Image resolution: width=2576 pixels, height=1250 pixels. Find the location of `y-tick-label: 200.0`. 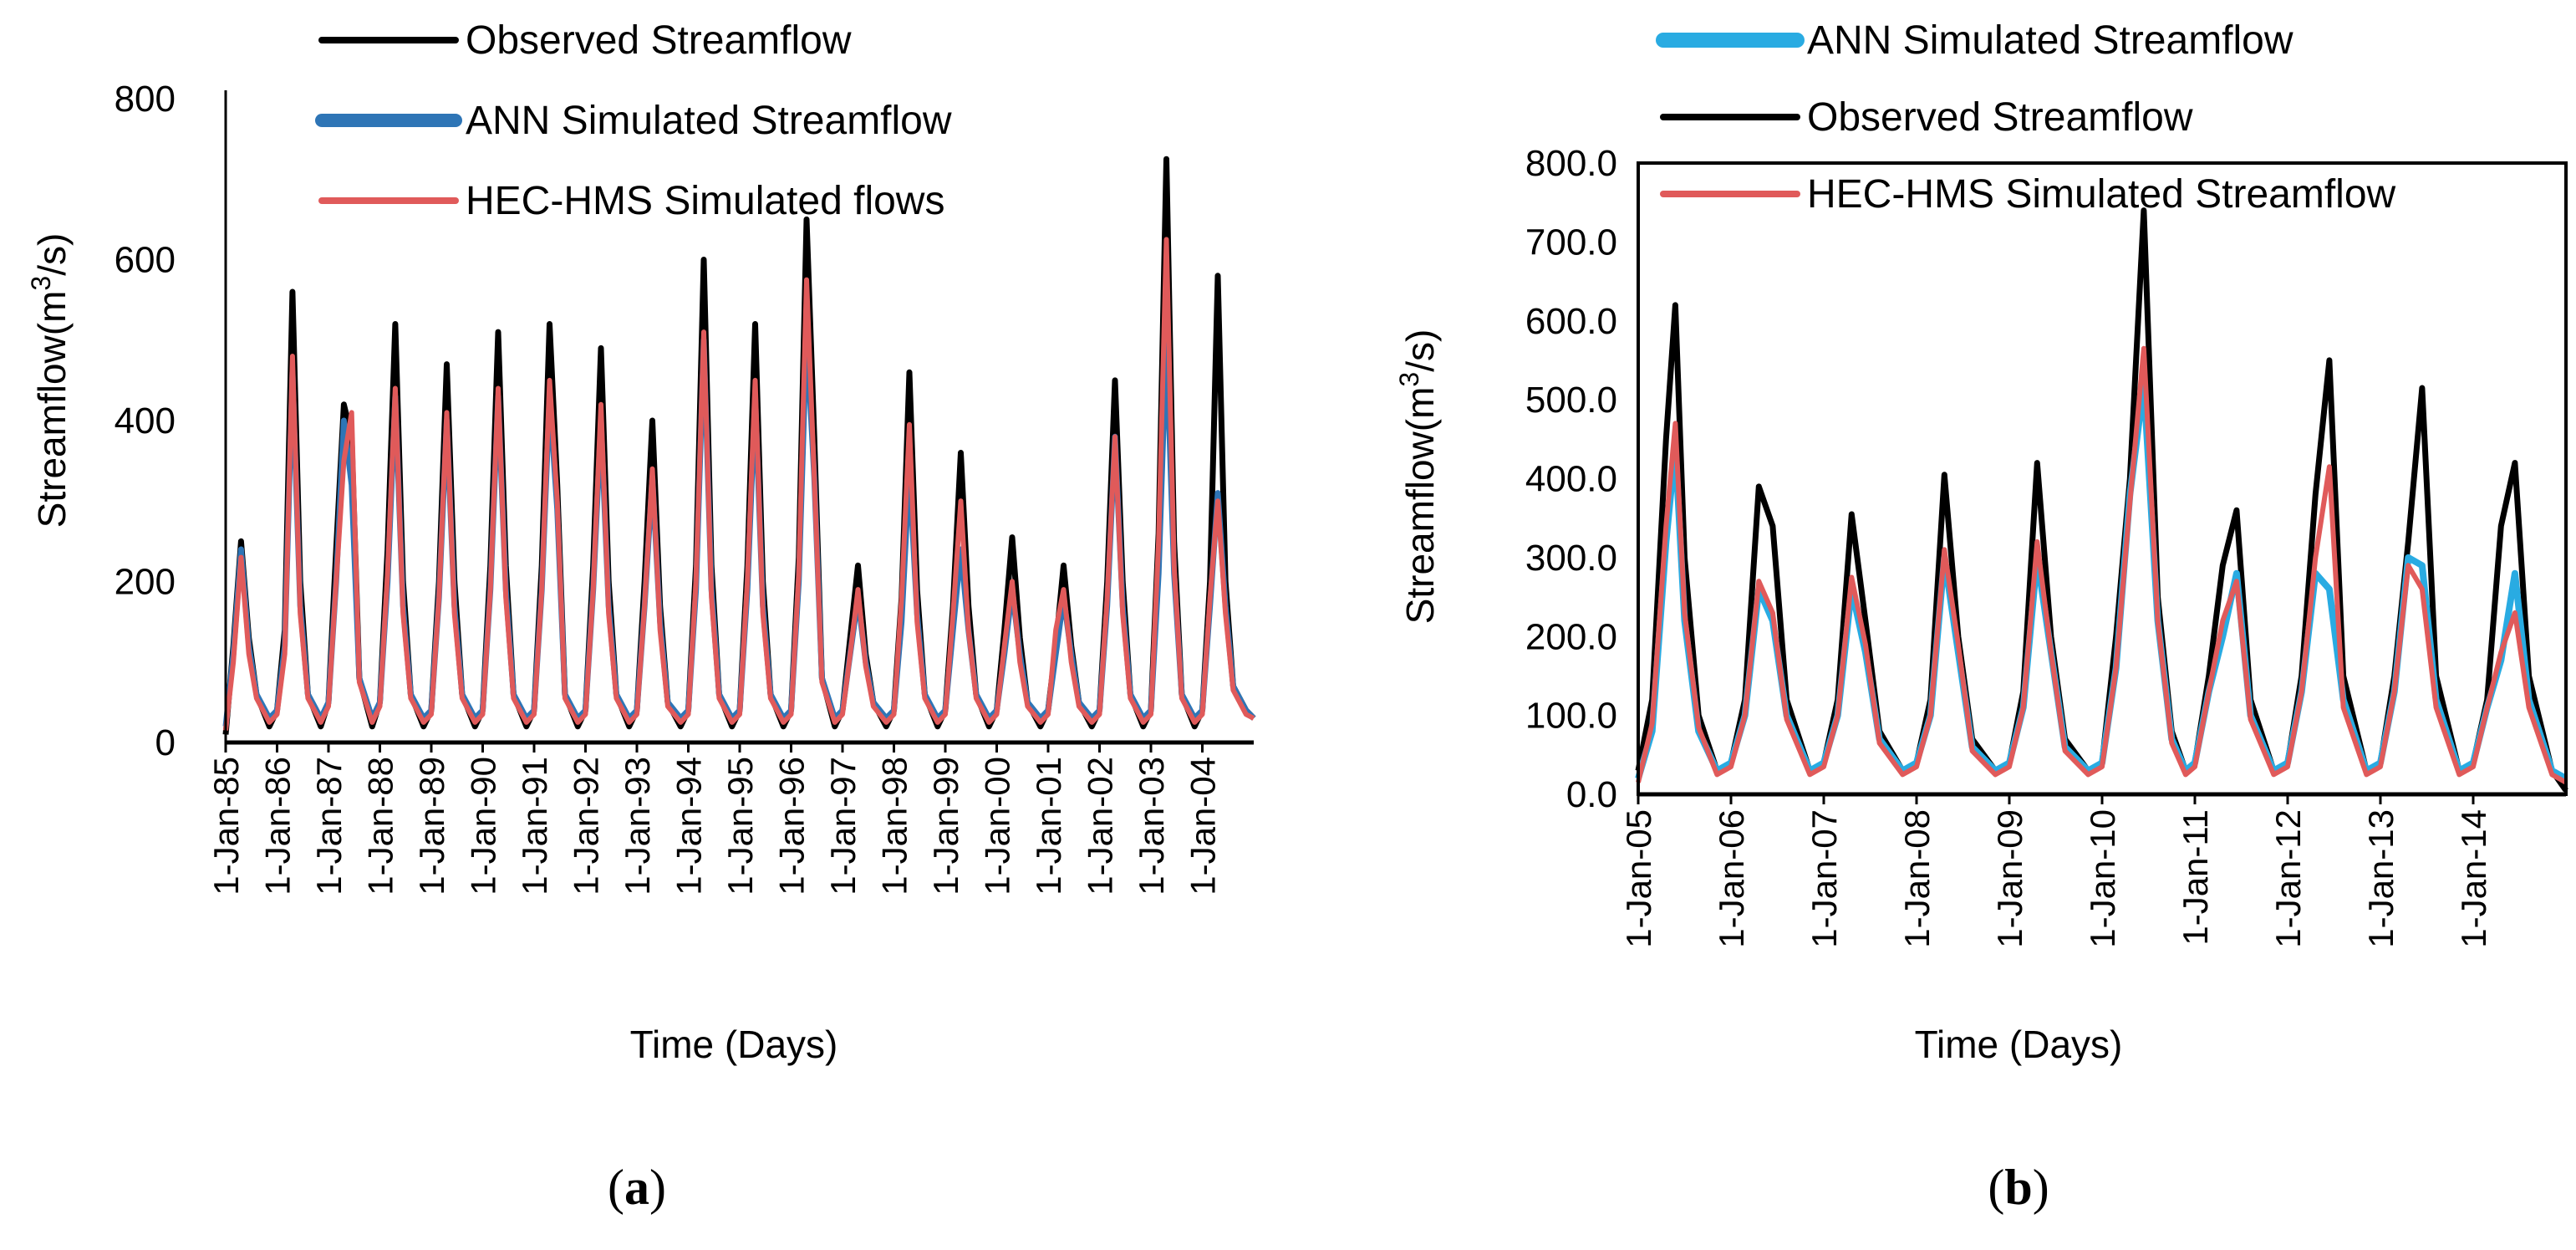

y-tick-label: 200.0 is located at coordinates (1571, 636).